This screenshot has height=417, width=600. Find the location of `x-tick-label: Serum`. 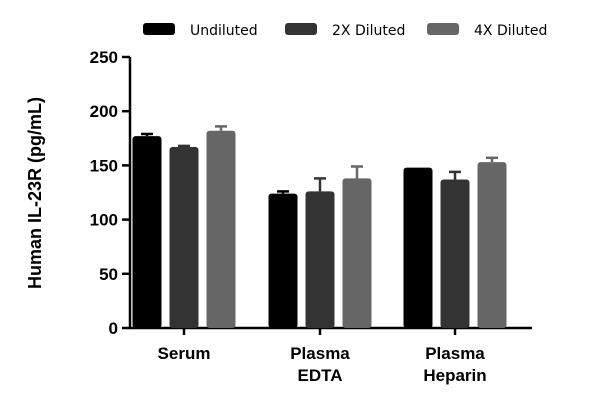

x-tick-label: Serum is located at coordinates (184, 353).